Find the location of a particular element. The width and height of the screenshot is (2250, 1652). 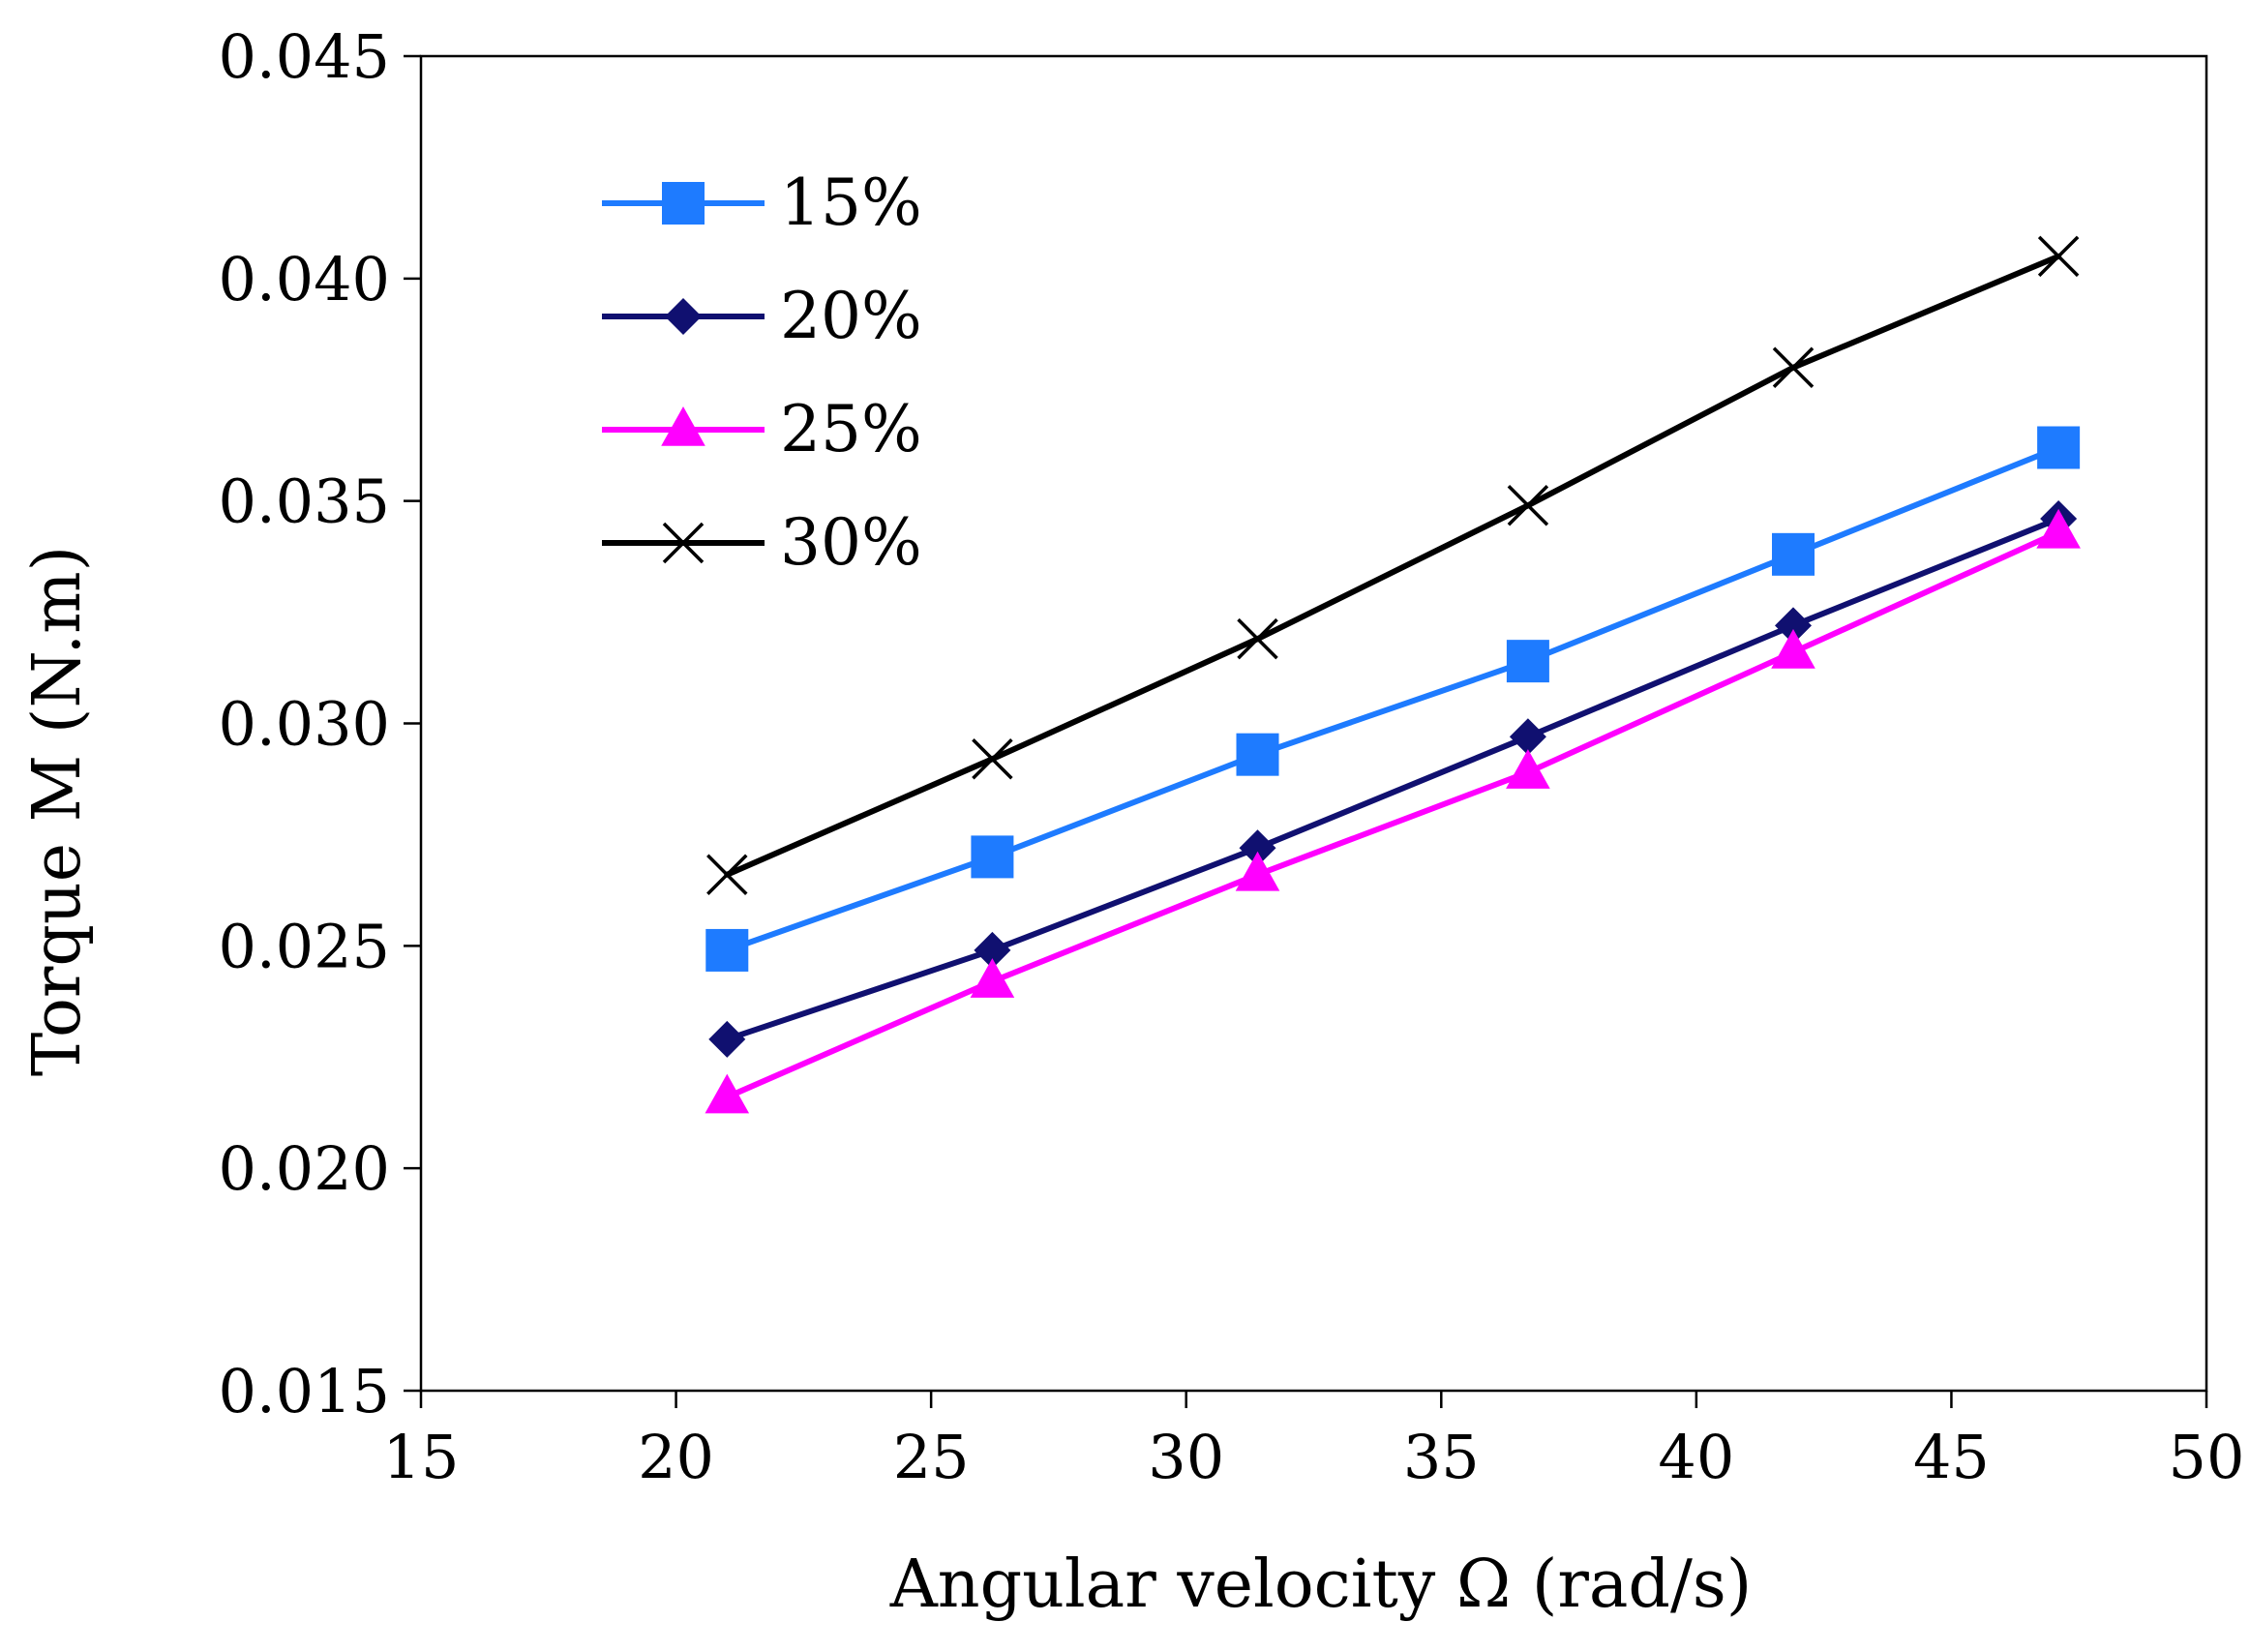

x-tick-label-0: 15 is located at coordinates (422, 1457).